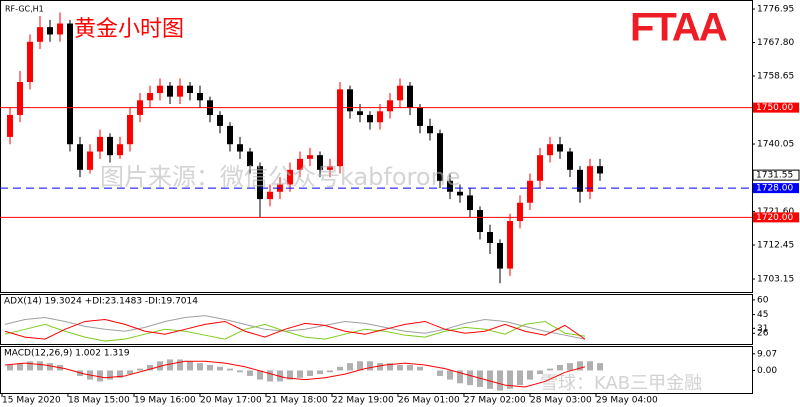  Describe the element at coordinates (31, 401) in the screenshot. I see `x-tick-label: 15 May 2020` at that location.